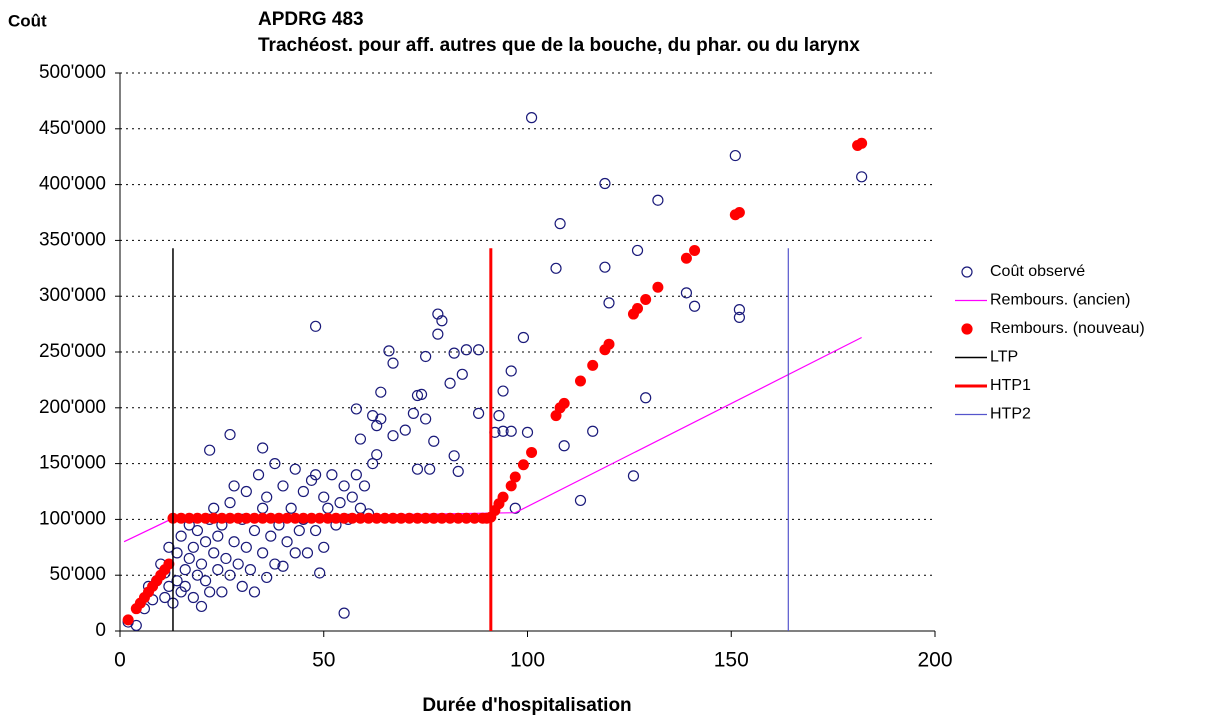 The width and height of the screenshot is (1208, 724). Describe the element at coordinates (1037, 271) in the screenshot. I see `legend-label: Coût observé` at that location.